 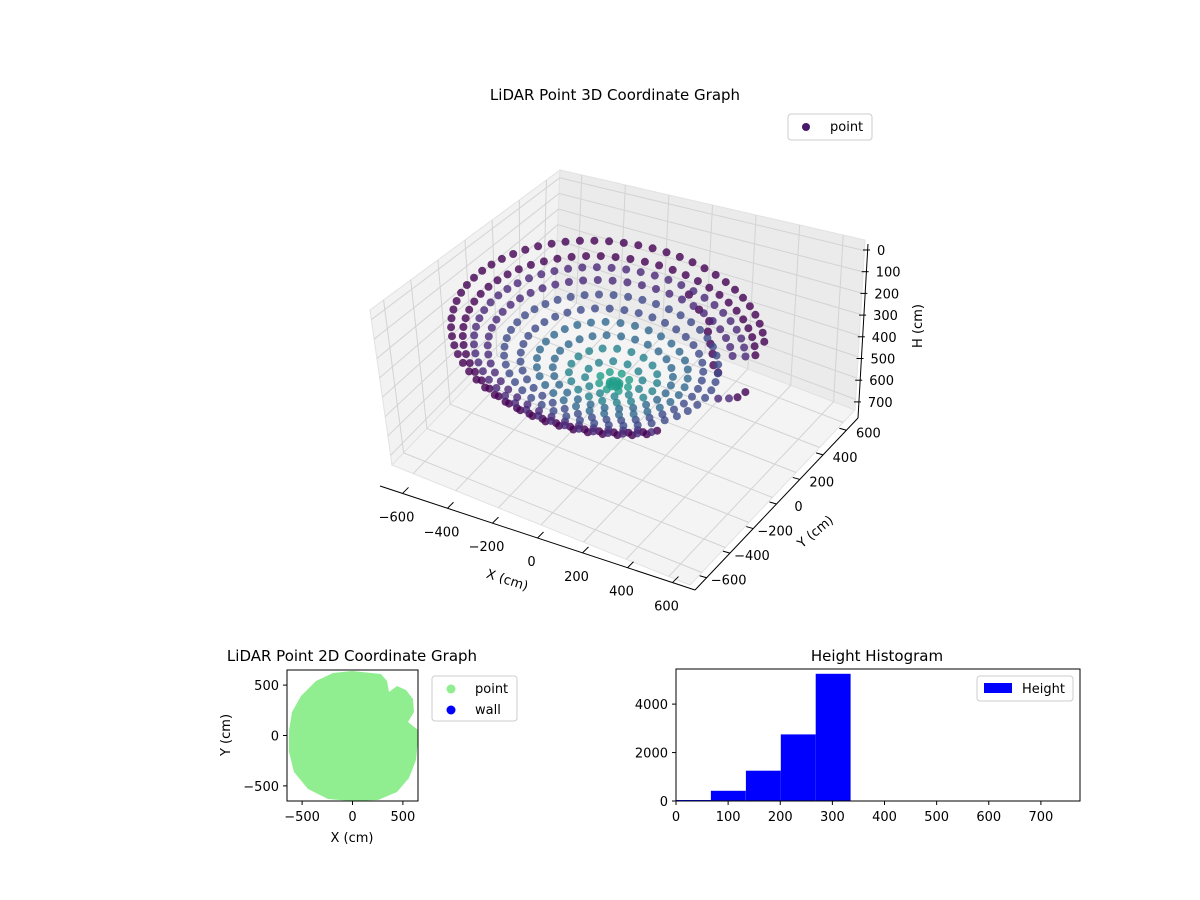 I want to click on y-tick-label-histogram: 4000, so click(x=651, y=705).